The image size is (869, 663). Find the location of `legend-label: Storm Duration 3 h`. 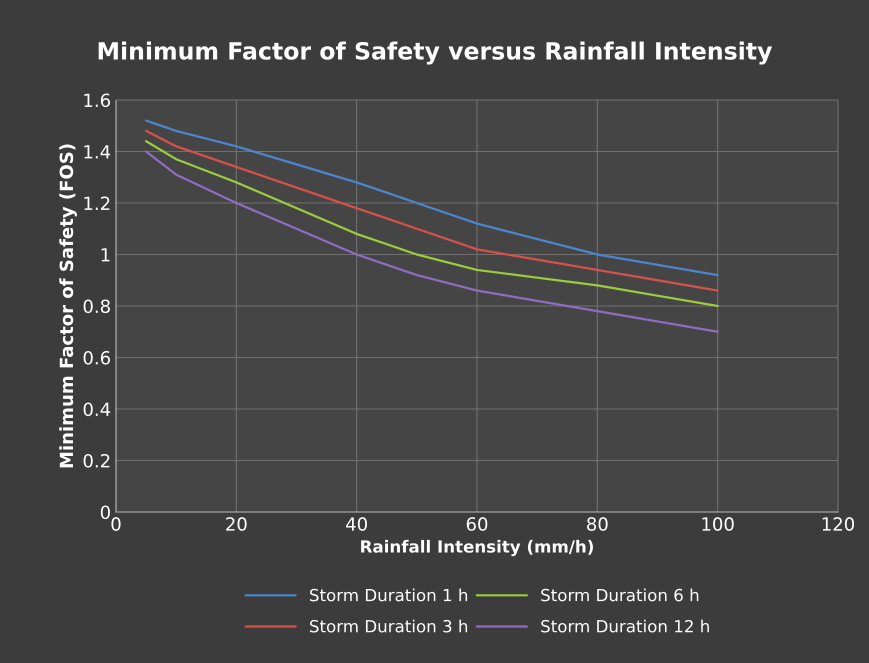

legend-label: Storm Duration 3 h is located at coordinates (389, 626).